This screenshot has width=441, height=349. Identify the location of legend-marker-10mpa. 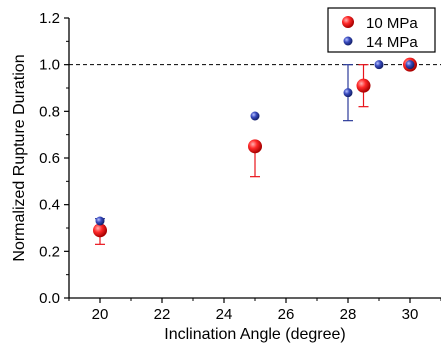
(348, 22).